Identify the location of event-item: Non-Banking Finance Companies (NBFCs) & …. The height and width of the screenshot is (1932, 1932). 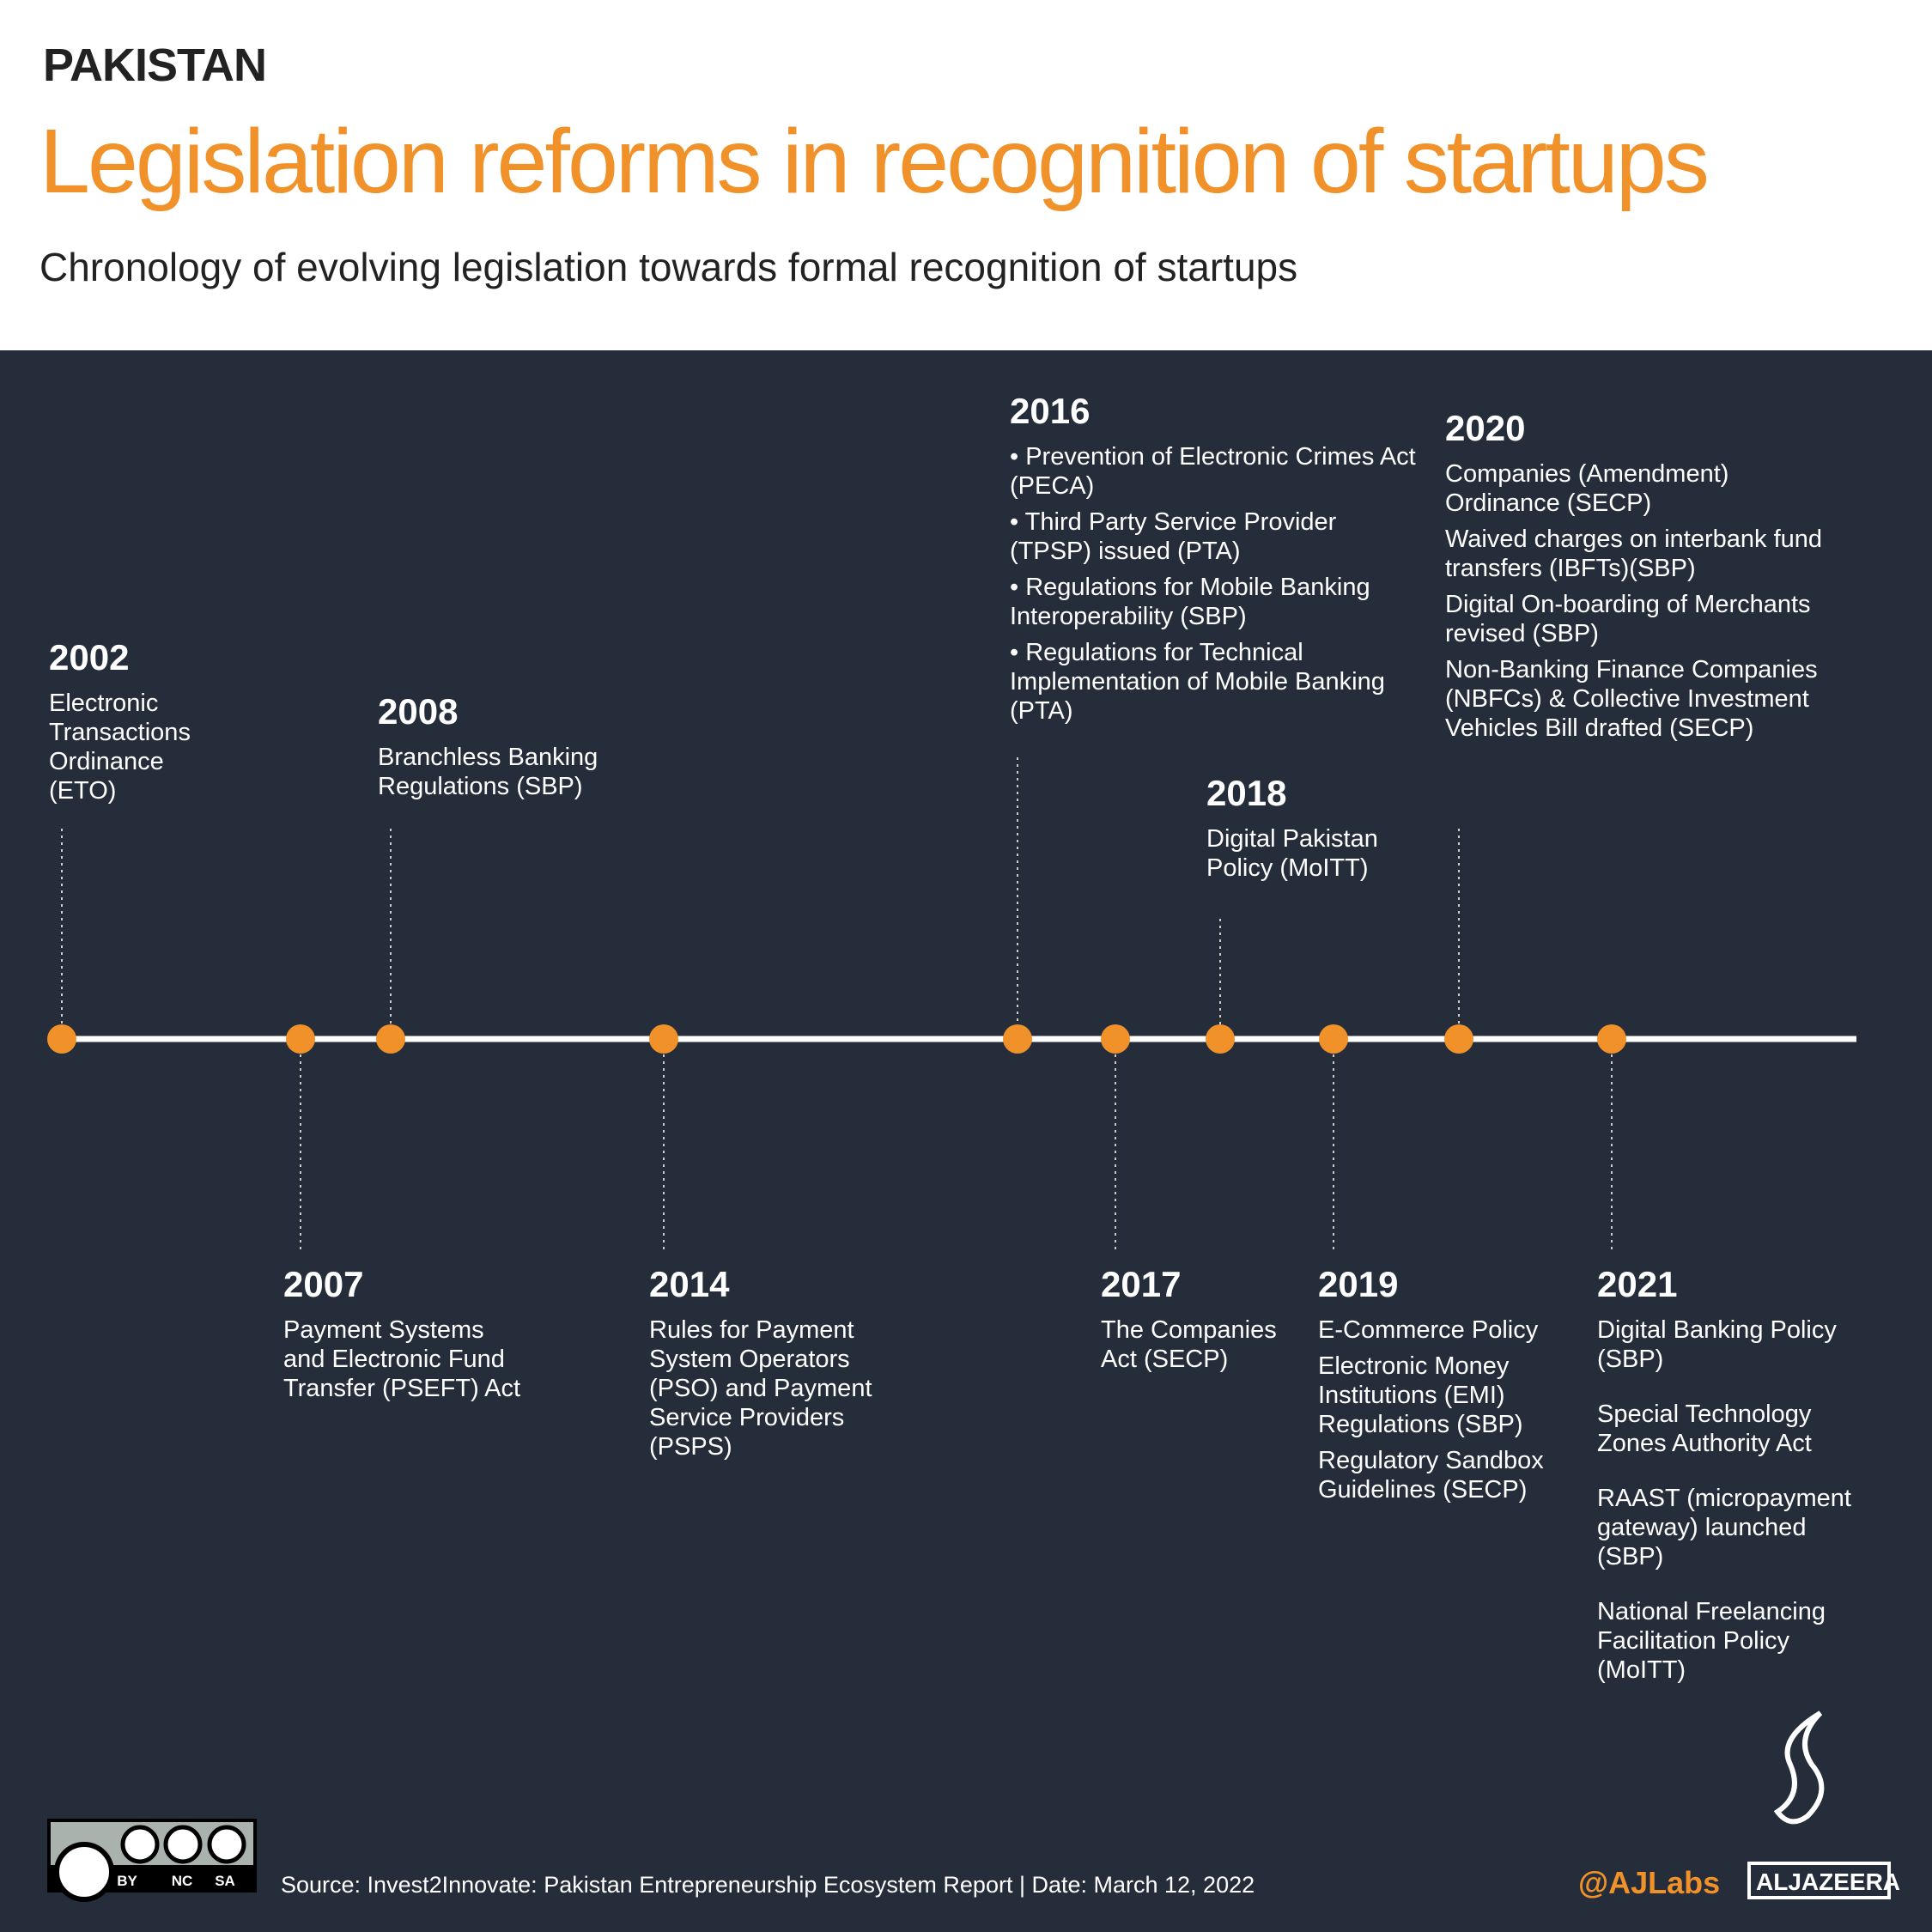
(1631, 699).